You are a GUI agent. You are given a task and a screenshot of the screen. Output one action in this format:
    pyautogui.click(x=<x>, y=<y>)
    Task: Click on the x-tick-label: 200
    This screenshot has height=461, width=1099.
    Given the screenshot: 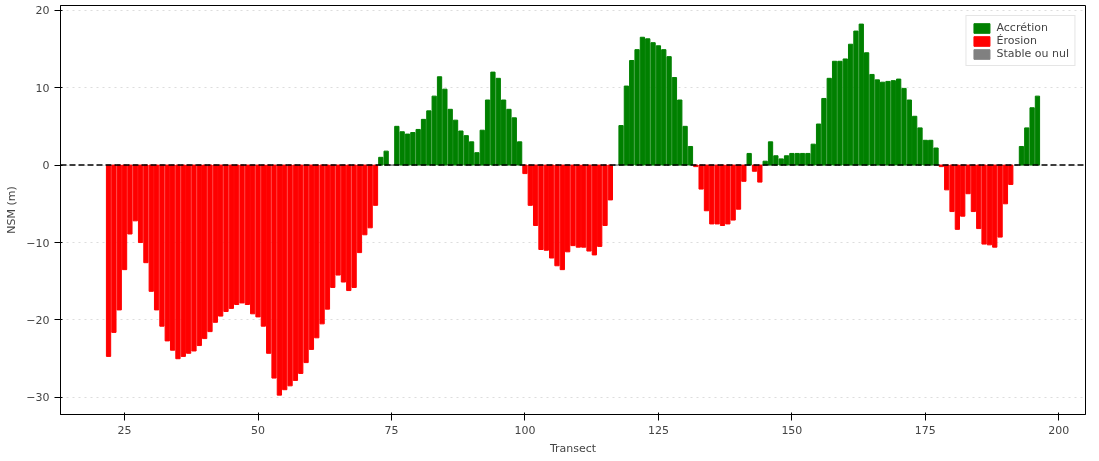 What is the action you would take?
    pyautogui.click(x=1059, y=430)
    